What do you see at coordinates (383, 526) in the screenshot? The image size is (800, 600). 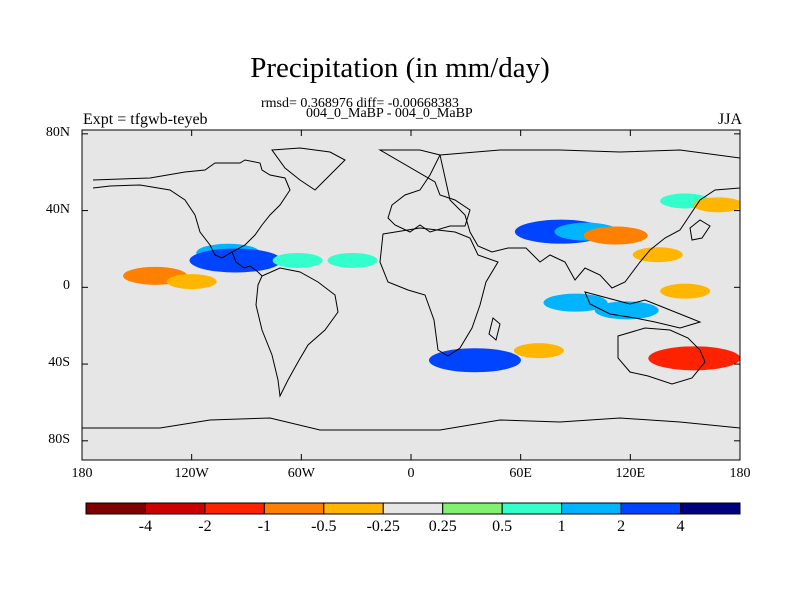 I see `colorbar-label-4: -0.25` at bounding box center [383, 526].